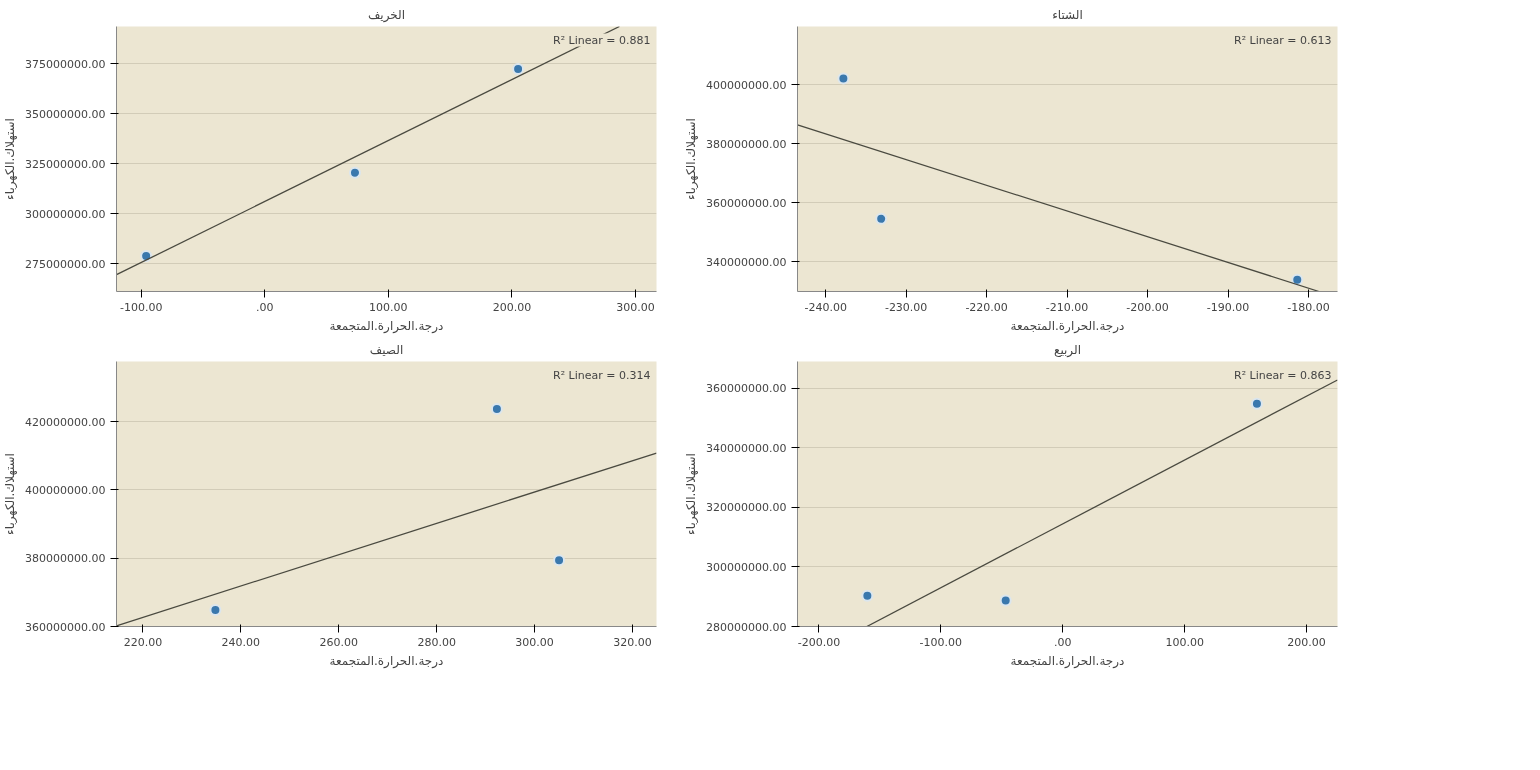  What do you see at coordinates (1067, 14) in the screenshot?
I see `chart-title: الشتاء` at bounding box center [1067, 14].